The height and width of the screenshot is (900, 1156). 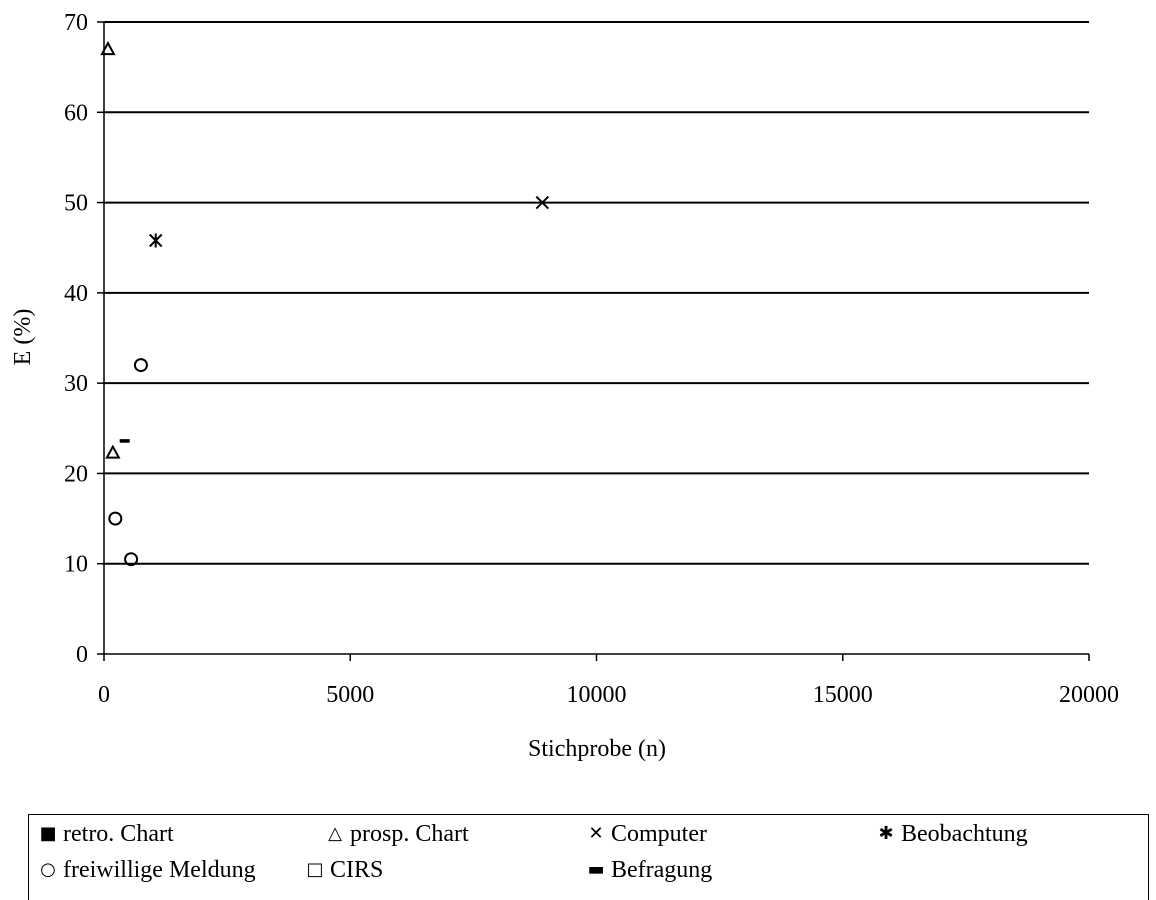 I want to click on x-tick-labels: 0 5000 10000 15000 20000, so click(x=608, y=695).